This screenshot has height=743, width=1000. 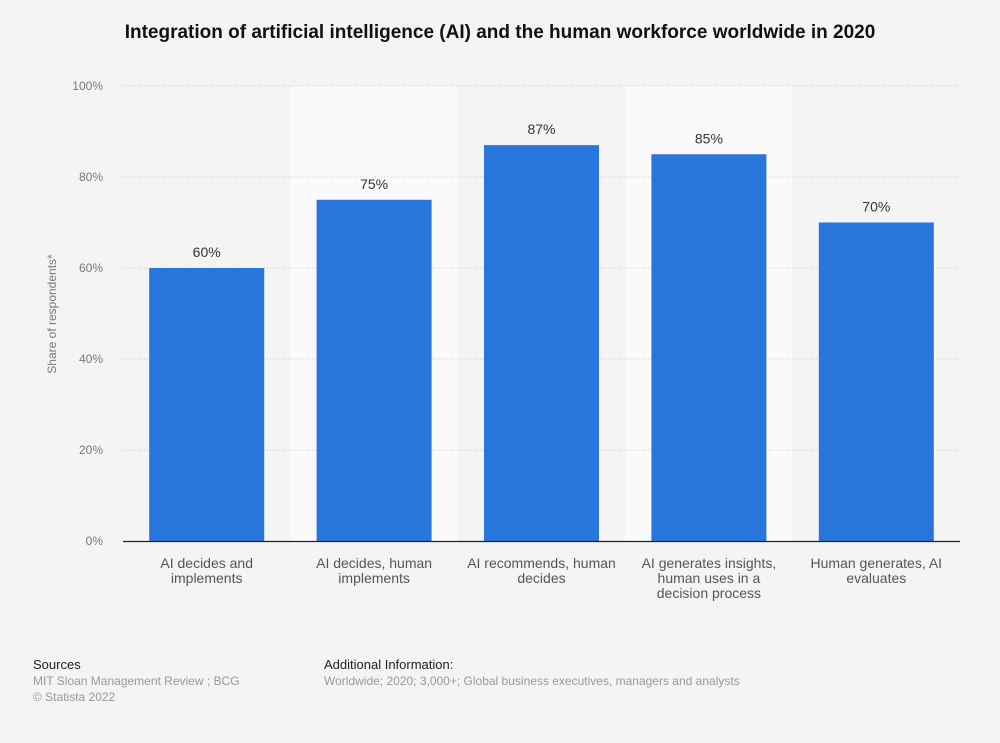 I want to click on x-category-label: AI decides and implements, so click(x=206, y=570).